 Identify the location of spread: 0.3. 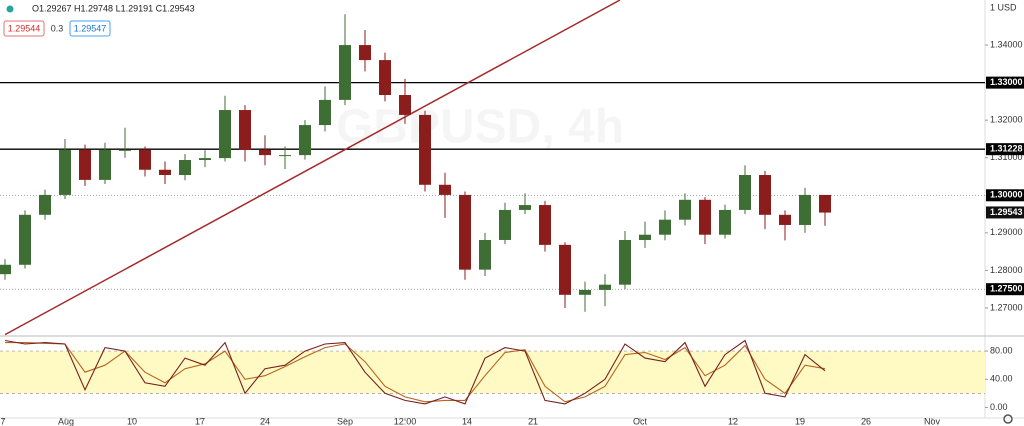
(57, 28).